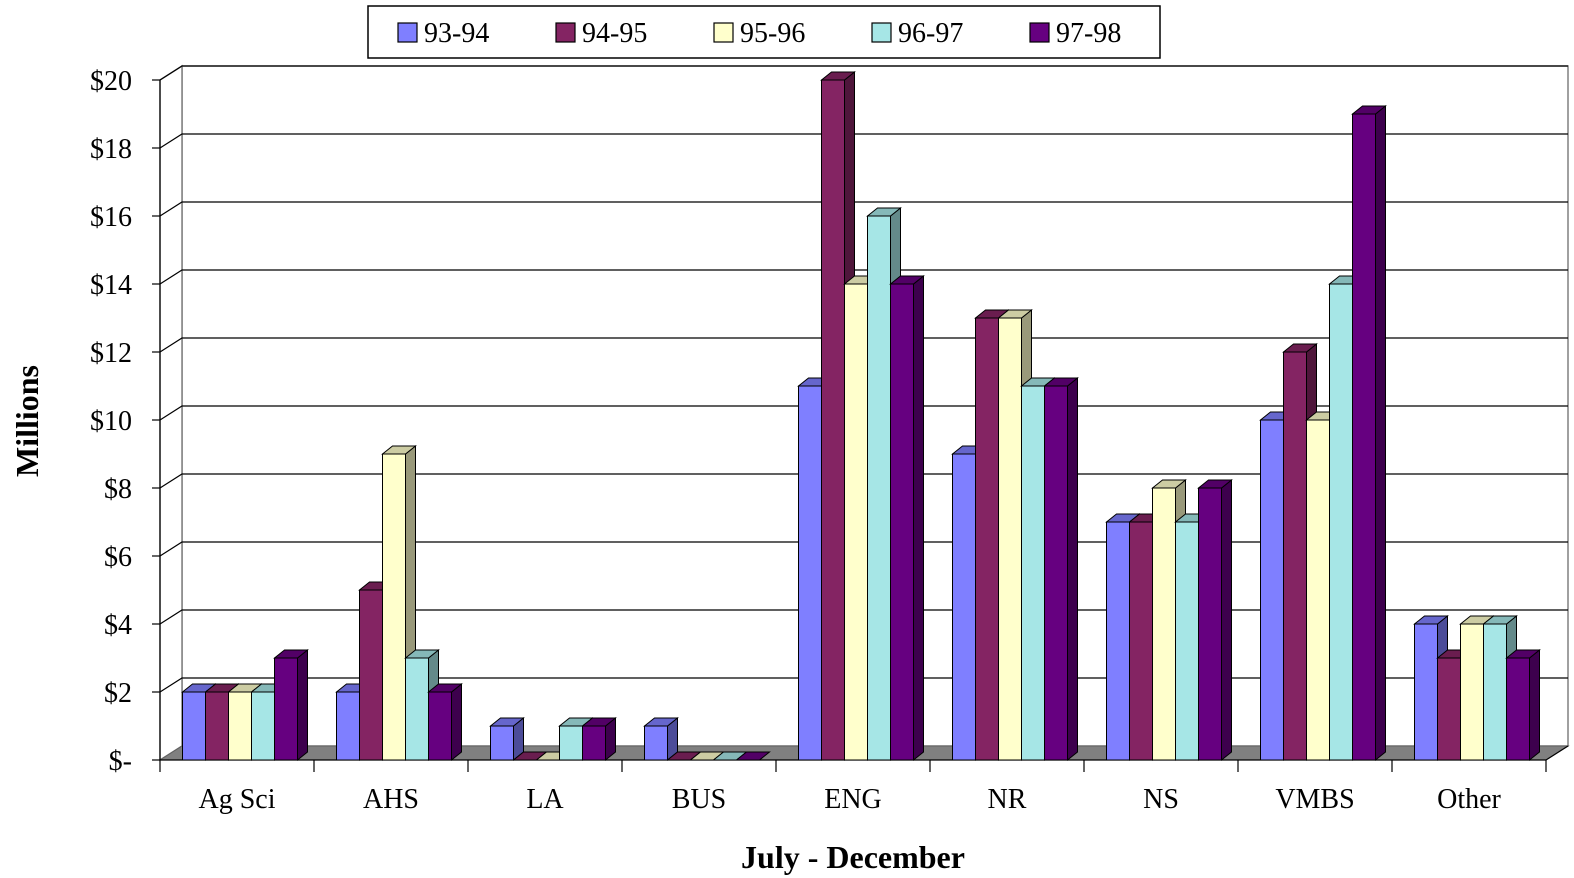 Image resolution: width=1574 pixels, height=878 pixels. What do you see at coordinates (1557, 753) in the screenshot?
I see `floor-edge` at bounding box center [1557, 753].